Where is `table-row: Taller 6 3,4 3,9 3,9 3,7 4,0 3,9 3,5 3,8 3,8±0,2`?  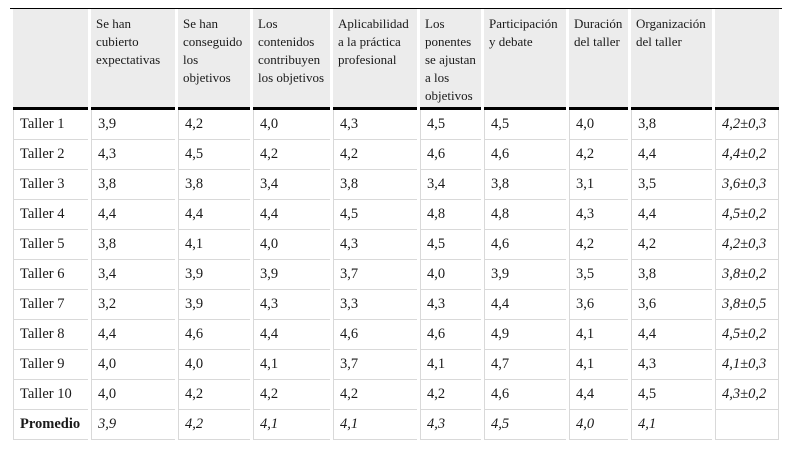
table-row: Taller 6 3,4 3,9 3,9 3,7 4,0 3,9 3,5 3,8 3,8±0,2 is located at coordinates (396, 275).